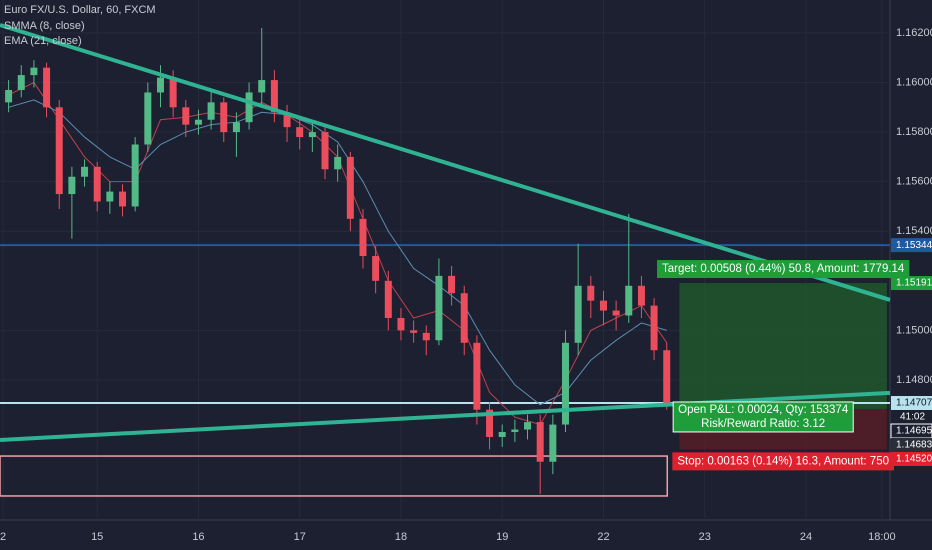  What do you see at coordinates (300, 537) in the screenshot?
I see `x-tick-label: 17` at bounding box center [300, 537].